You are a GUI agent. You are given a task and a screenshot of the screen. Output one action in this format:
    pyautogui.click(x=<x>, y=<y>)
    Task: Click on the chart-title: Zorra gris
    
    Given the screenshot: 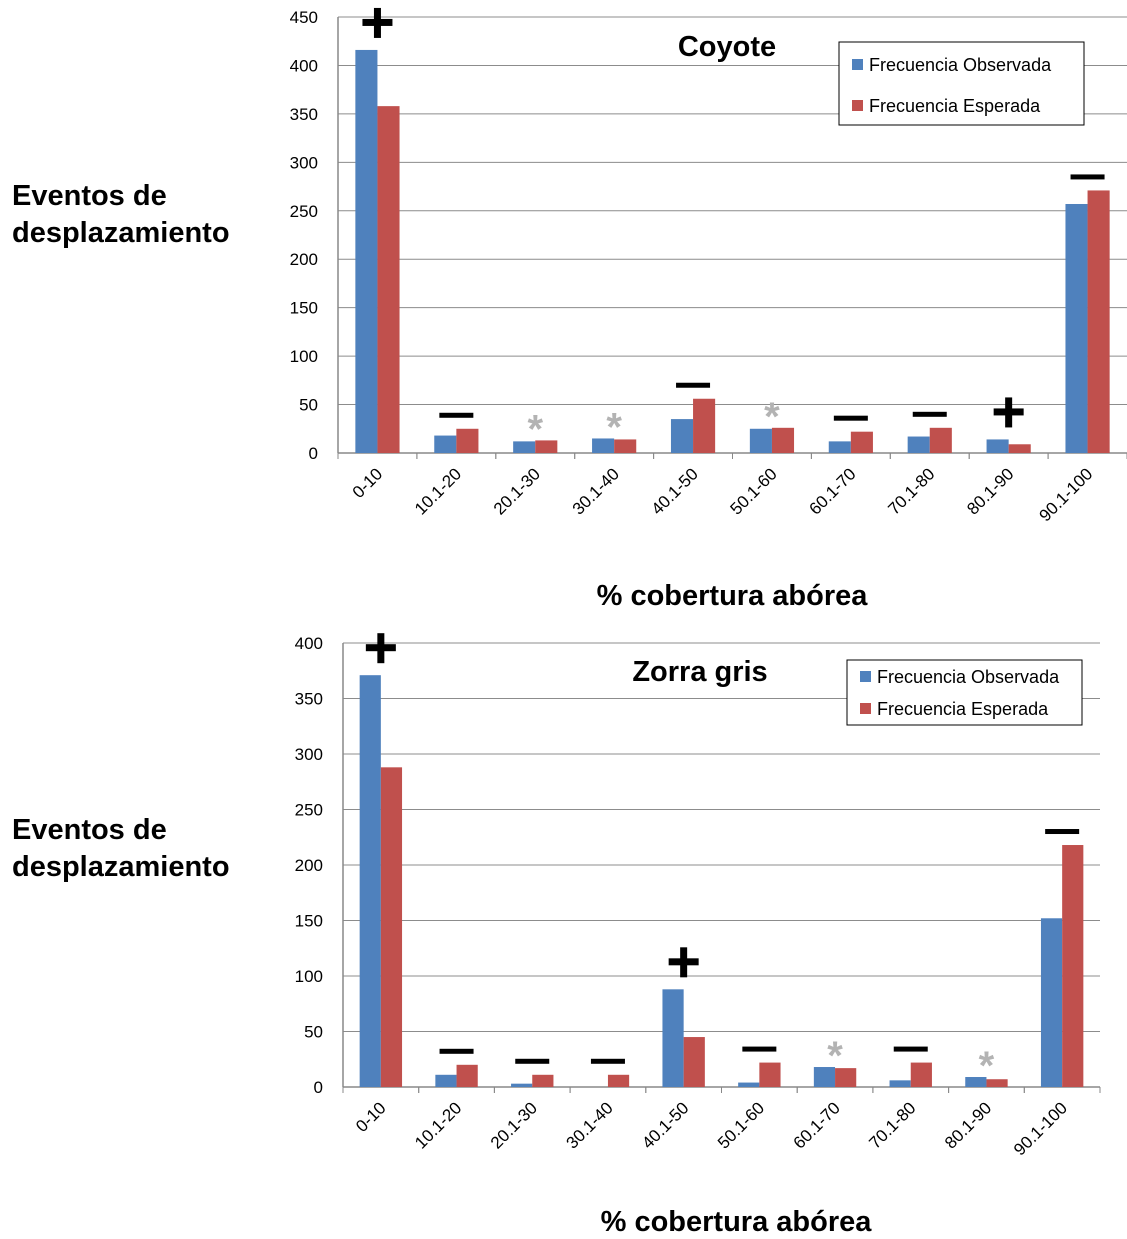 What is the action you would take?
    pyautogui.click(x=699, y=672)
    